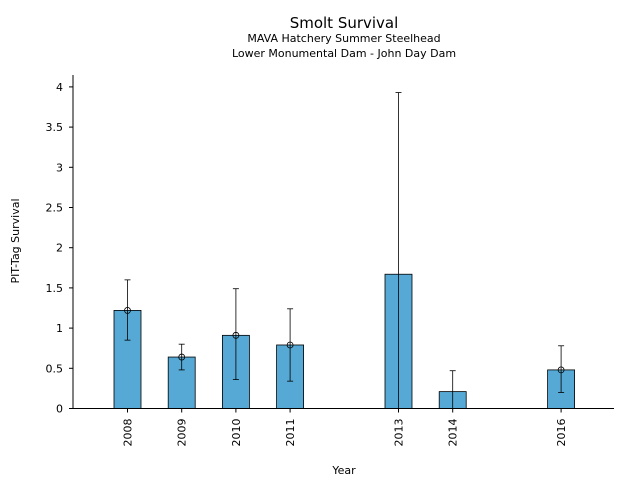 The width and height of the screenshot is (640, 480). I want to click on x-tick-label: 2010, so click(236, 433).